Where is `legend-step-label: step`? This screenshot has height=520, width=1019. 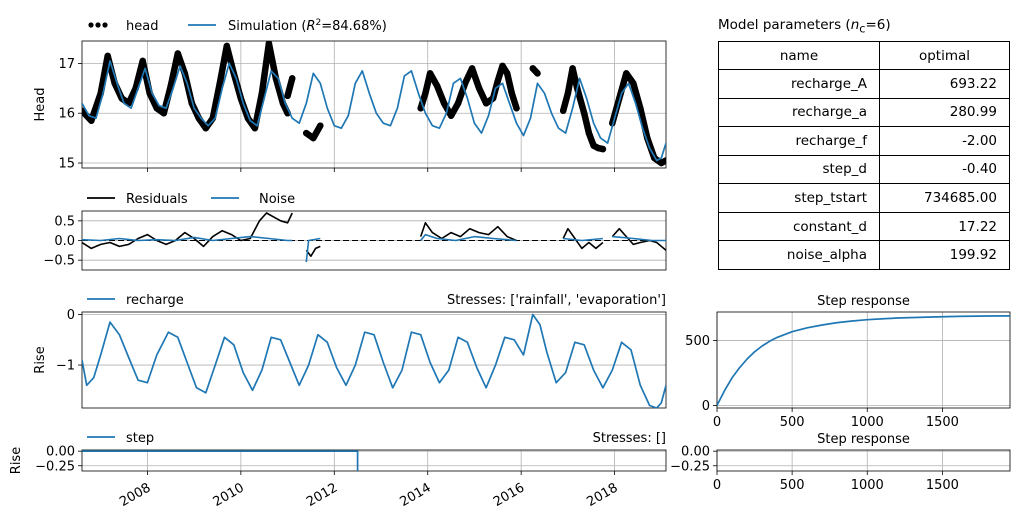 legend-step-label: step is located at coordinates (140, 438).